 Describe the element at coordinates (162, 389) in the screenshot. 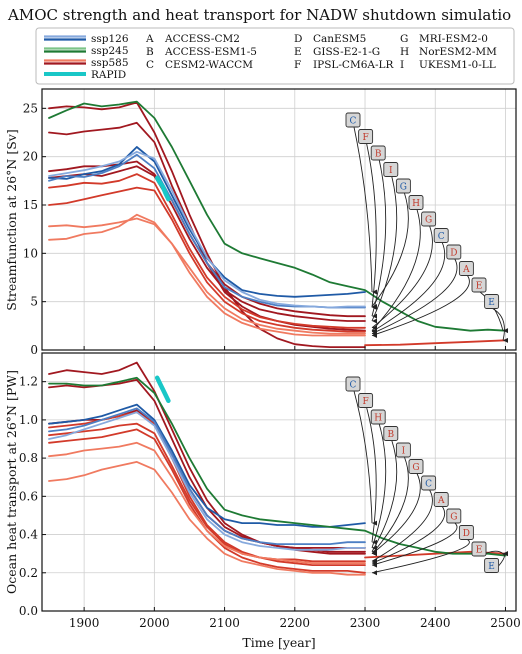

I see `series-line-rapid` at that location.